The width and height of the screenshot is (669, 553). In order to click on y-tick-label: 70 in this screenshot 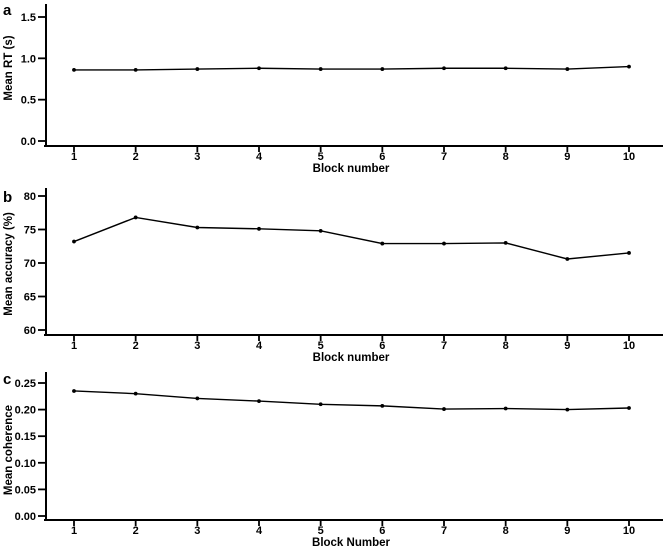, I will do `click(30, 264)`.